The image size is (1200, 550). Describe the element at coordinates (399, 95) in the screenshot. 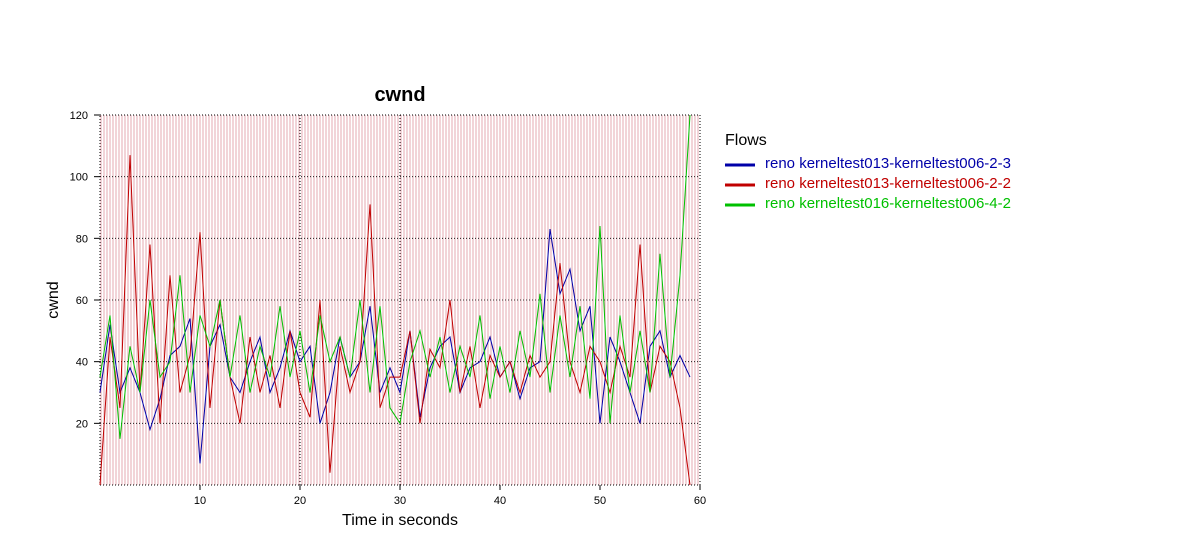

I see `chart-title: cwnd` at that location.